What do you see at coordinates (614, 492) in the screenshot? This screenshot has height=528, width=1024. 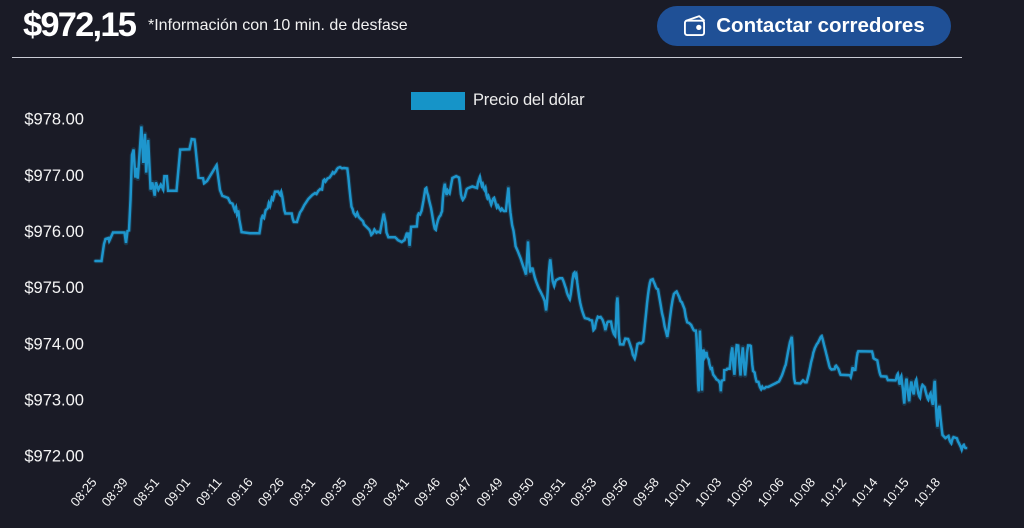 I see `svg-text: 09:56` at bounding box center [614, 492].